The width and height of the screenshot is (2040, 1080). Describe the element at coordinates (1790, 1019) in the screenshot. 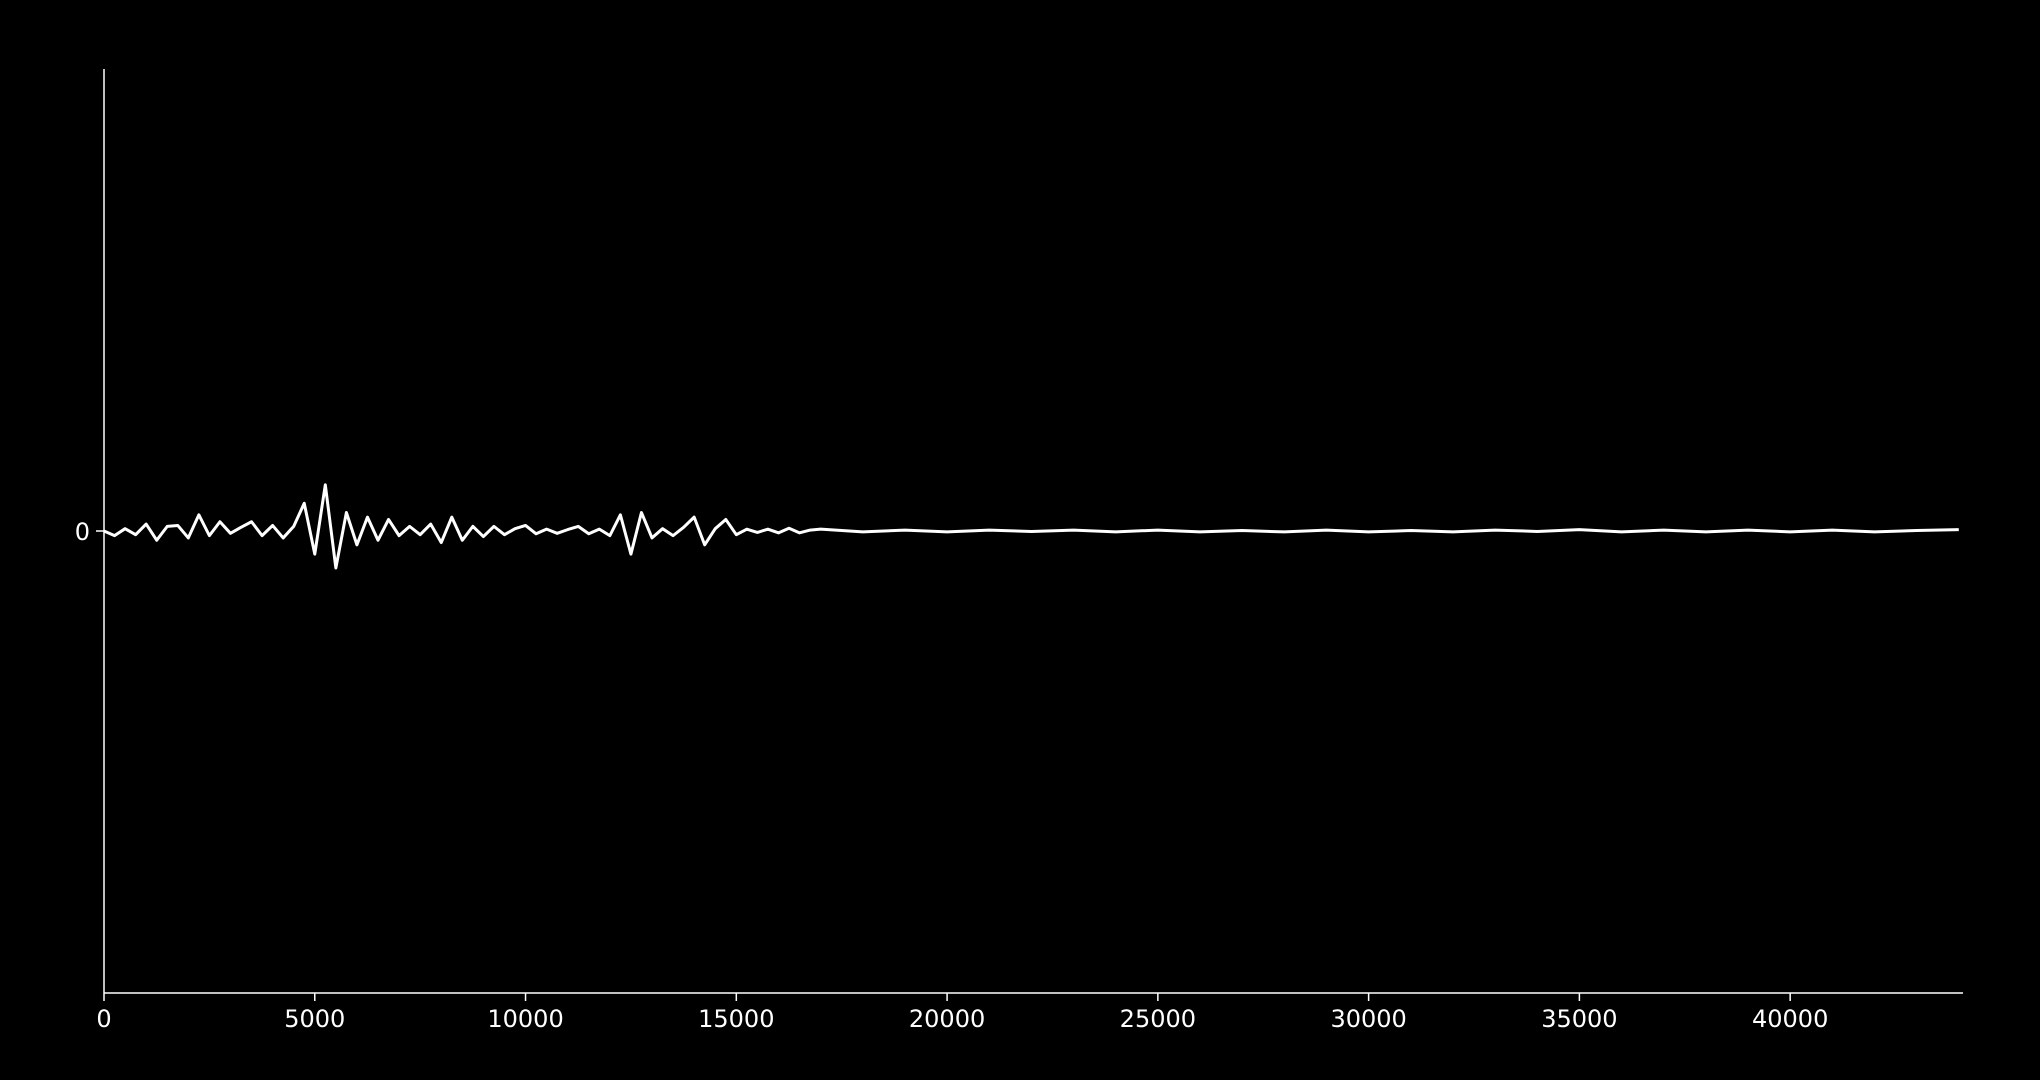

I see `x-tick-label: 40000` at that location.